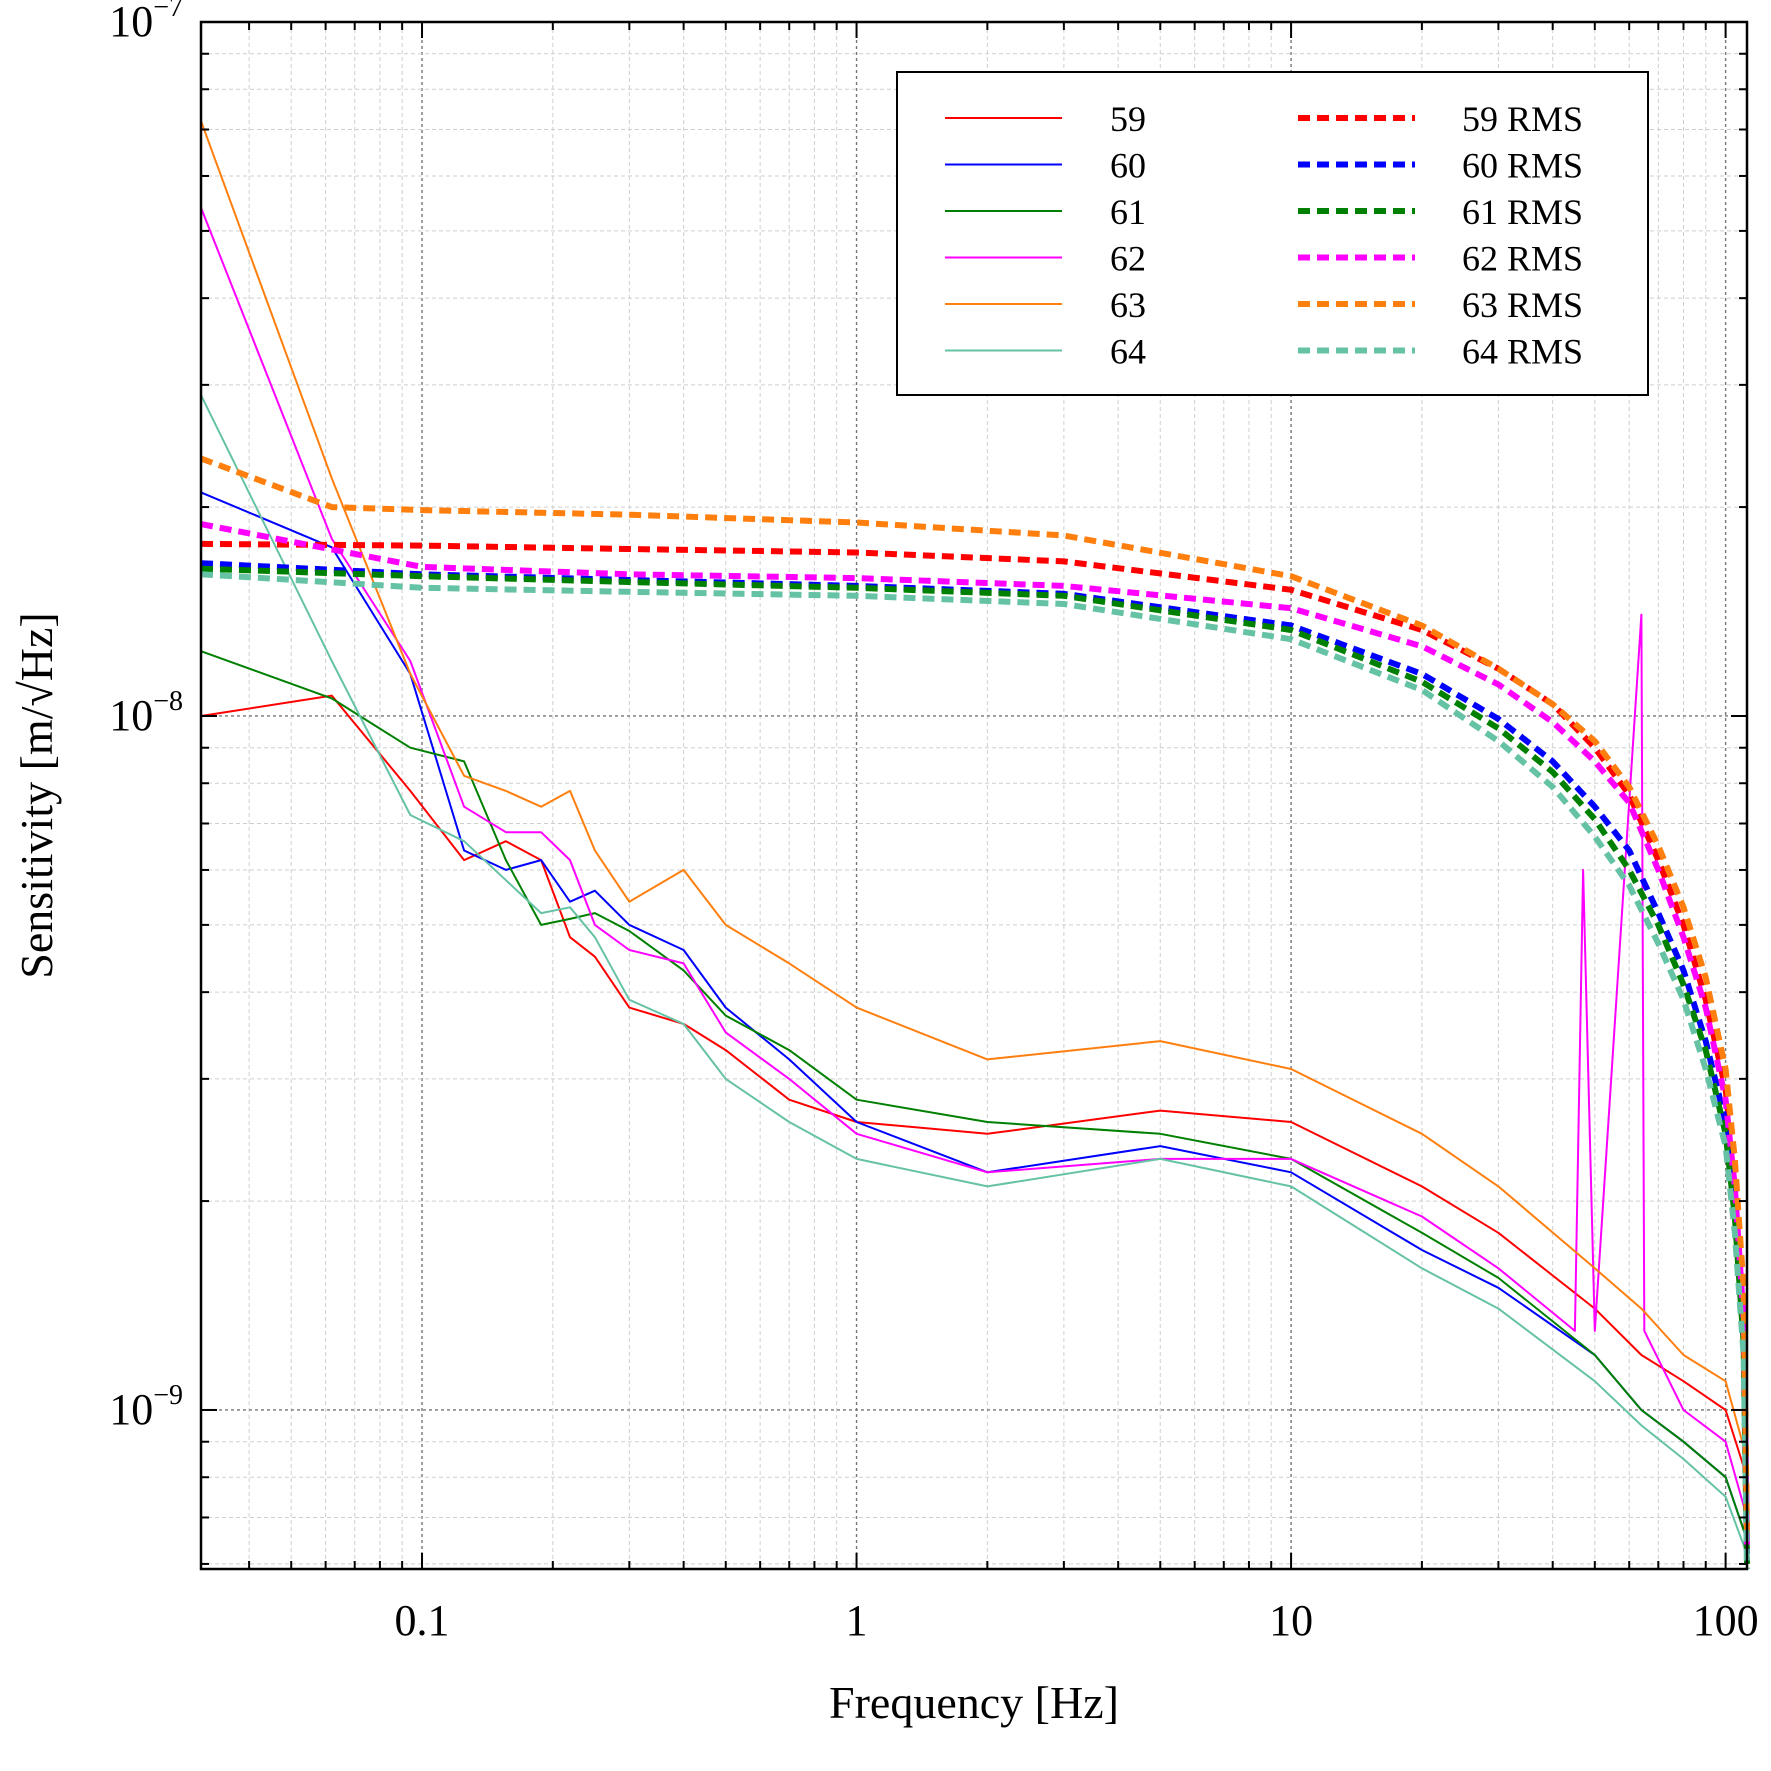 This screenshot has width=1771, height=1771. What do you see at coordinates (1291, 1620) in the screenshot?
I see `x-tick-label: 10` at bounding box center [1291, 1620].